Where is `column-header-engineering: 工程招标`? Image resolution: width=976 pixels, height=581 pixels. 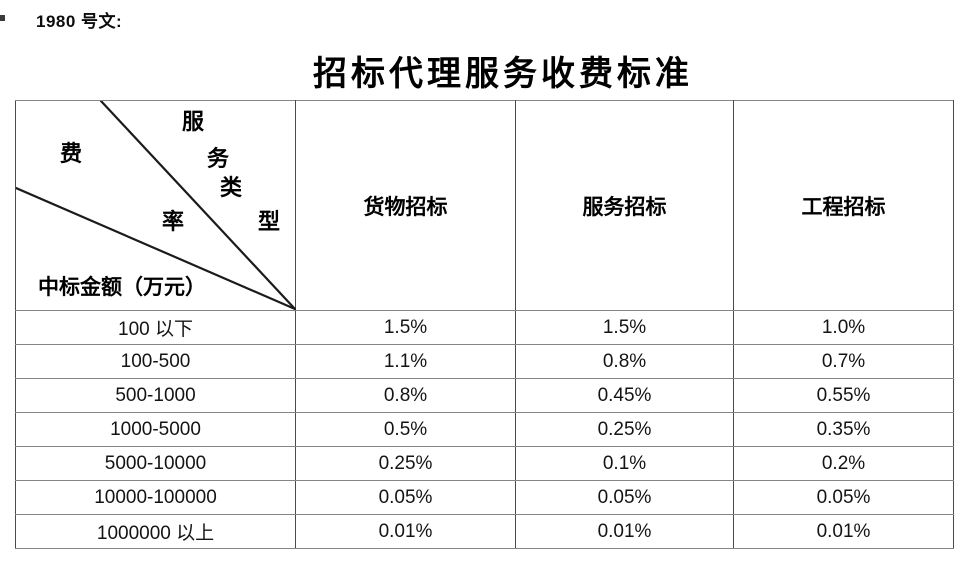 column-header-engineering: 工程招标 is located at coordinates (843, 205).